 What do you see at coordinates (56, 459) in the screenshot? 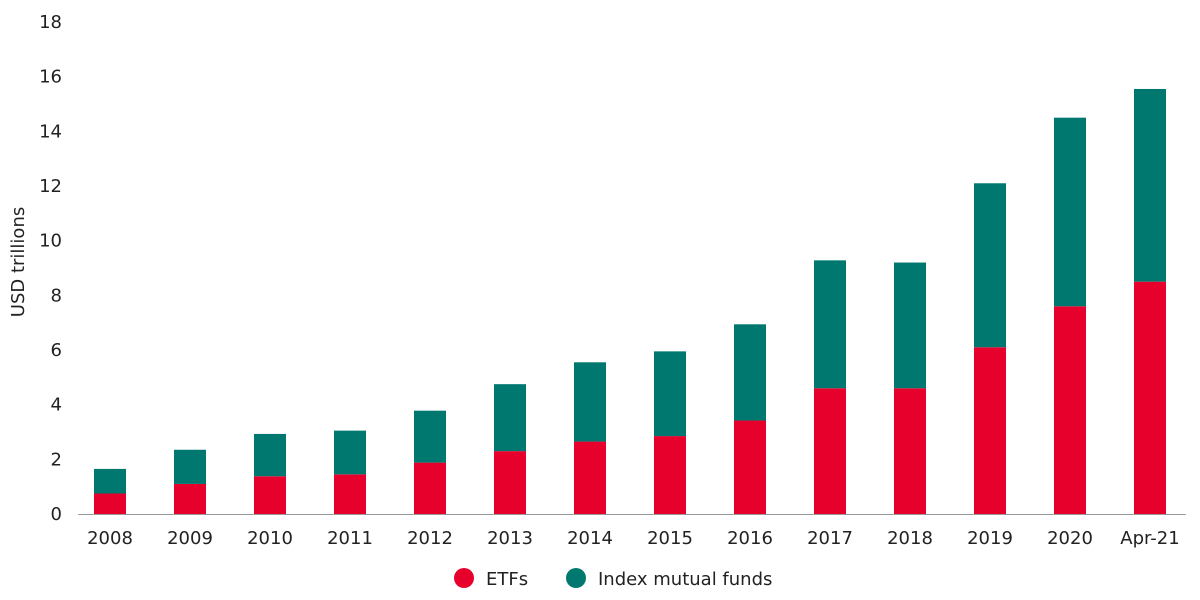
I see `y-tick-label: 2` at bounding box center [56, 459].